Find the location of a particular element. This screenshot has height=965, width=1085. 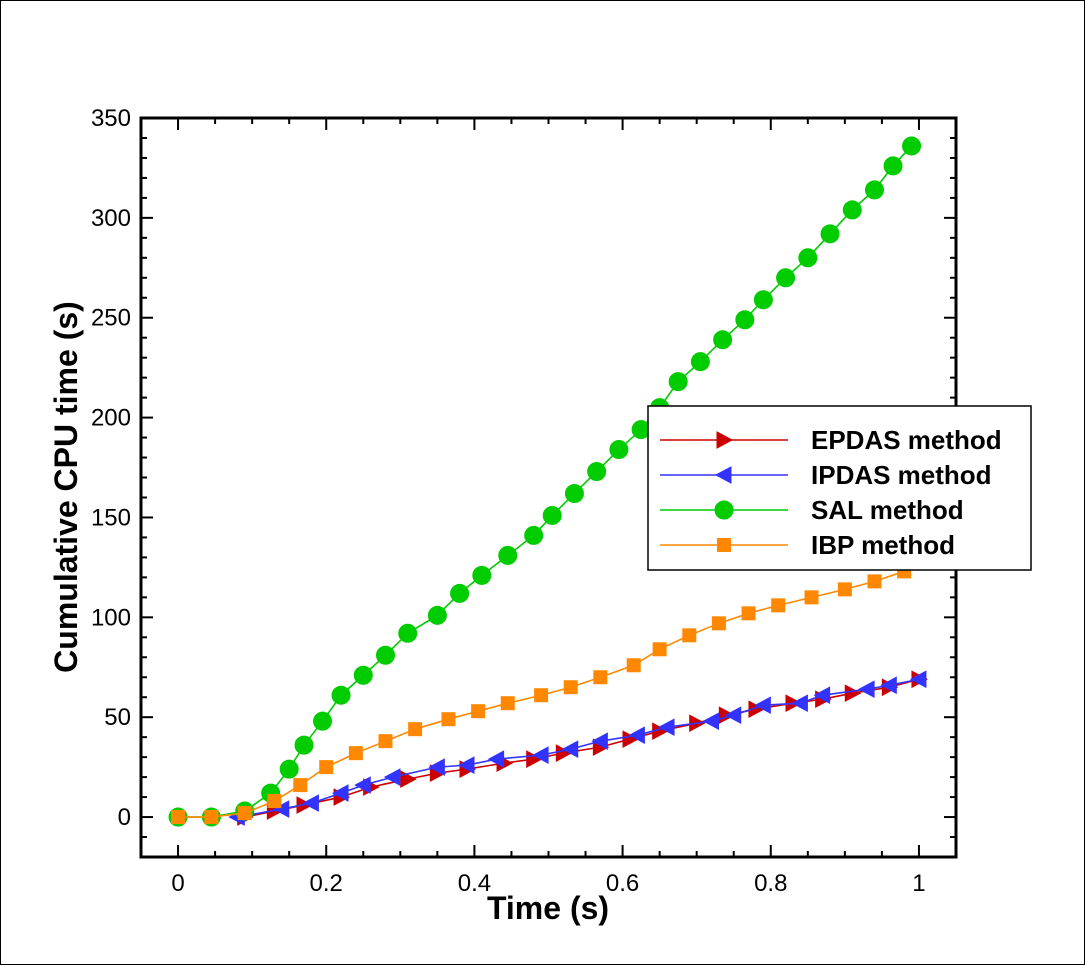

legend-label: SAL method is located at coordinates (887, 510).